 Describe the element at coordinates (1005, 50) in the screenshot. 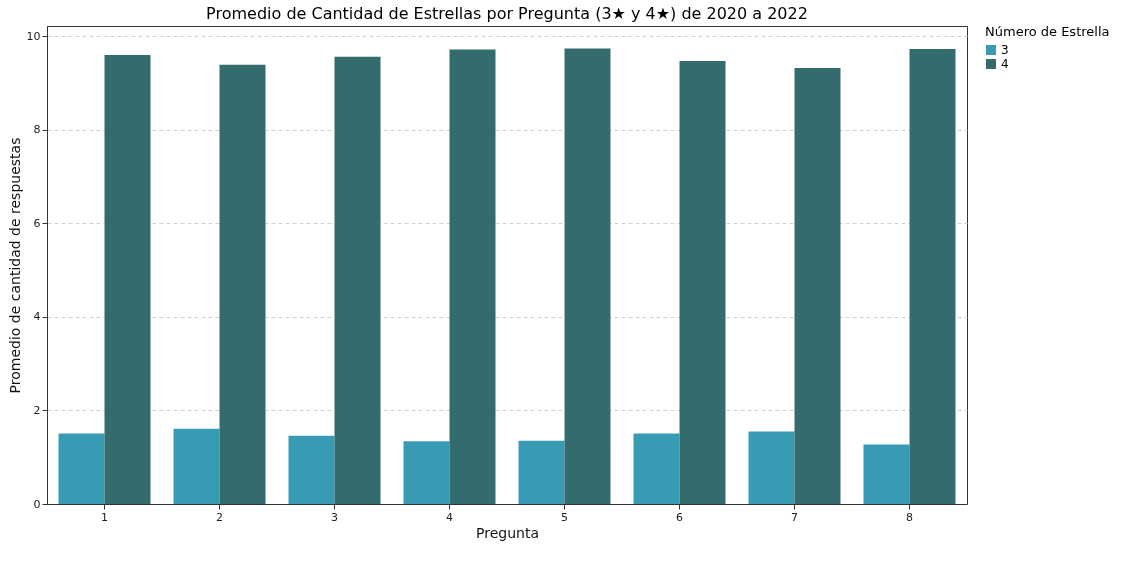

I see `legend-label: 3` at that location.